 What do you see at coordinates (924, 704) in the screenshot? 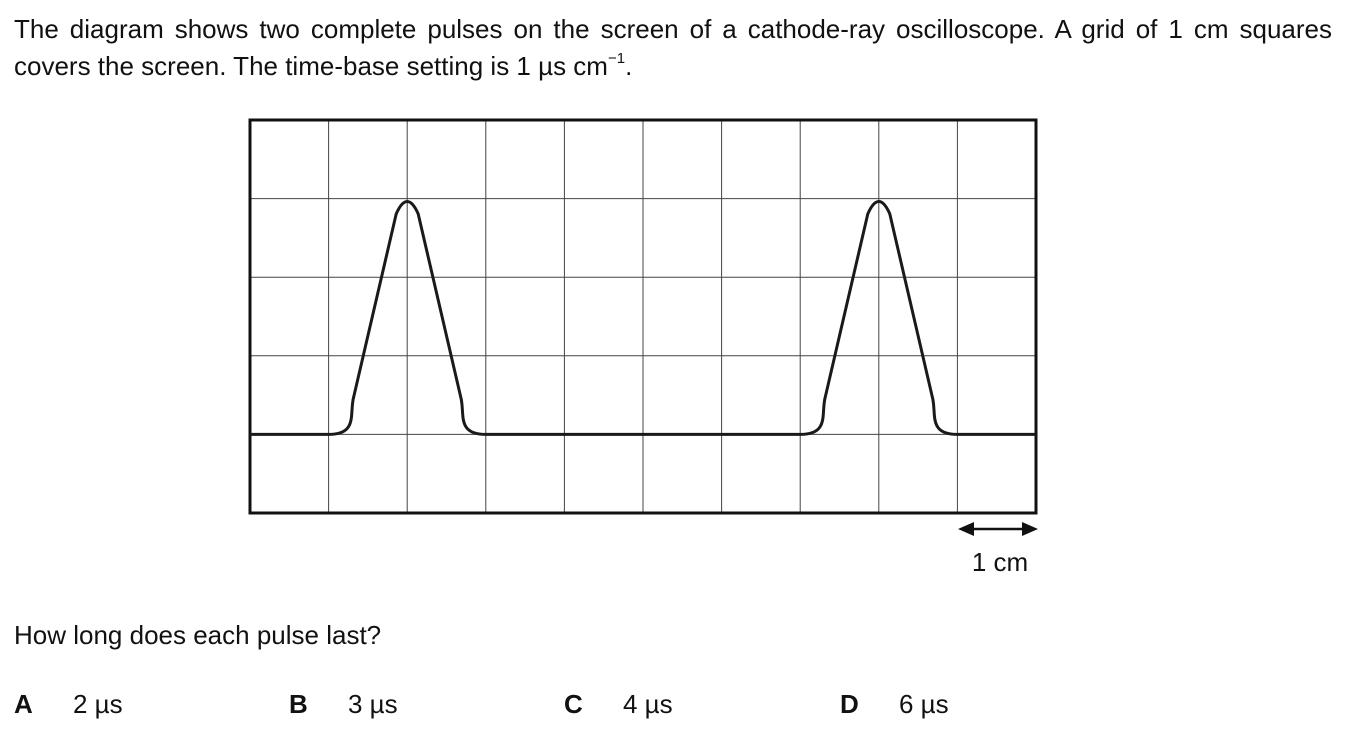
I see `option-d-value: 6 µs` at bounding box center [924, 704].